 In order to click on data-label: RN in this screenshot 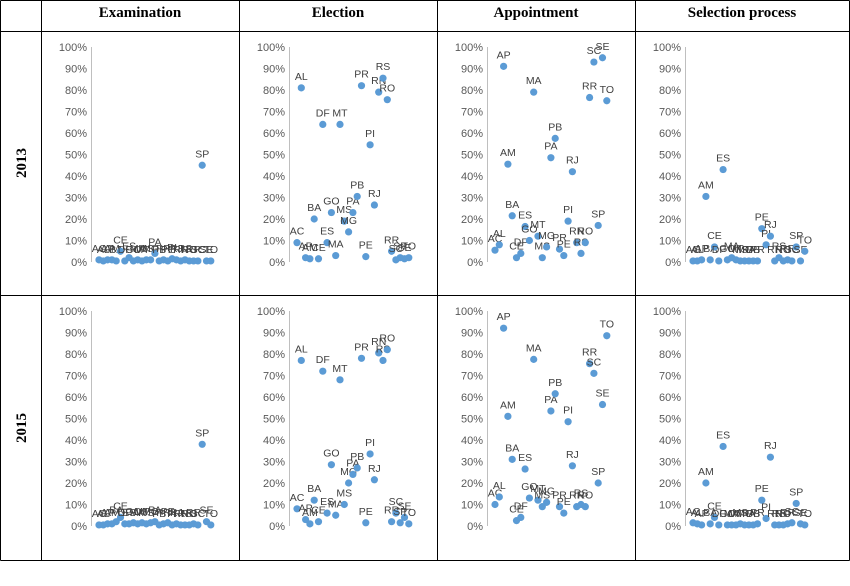, I will do `click(576, 232)`.